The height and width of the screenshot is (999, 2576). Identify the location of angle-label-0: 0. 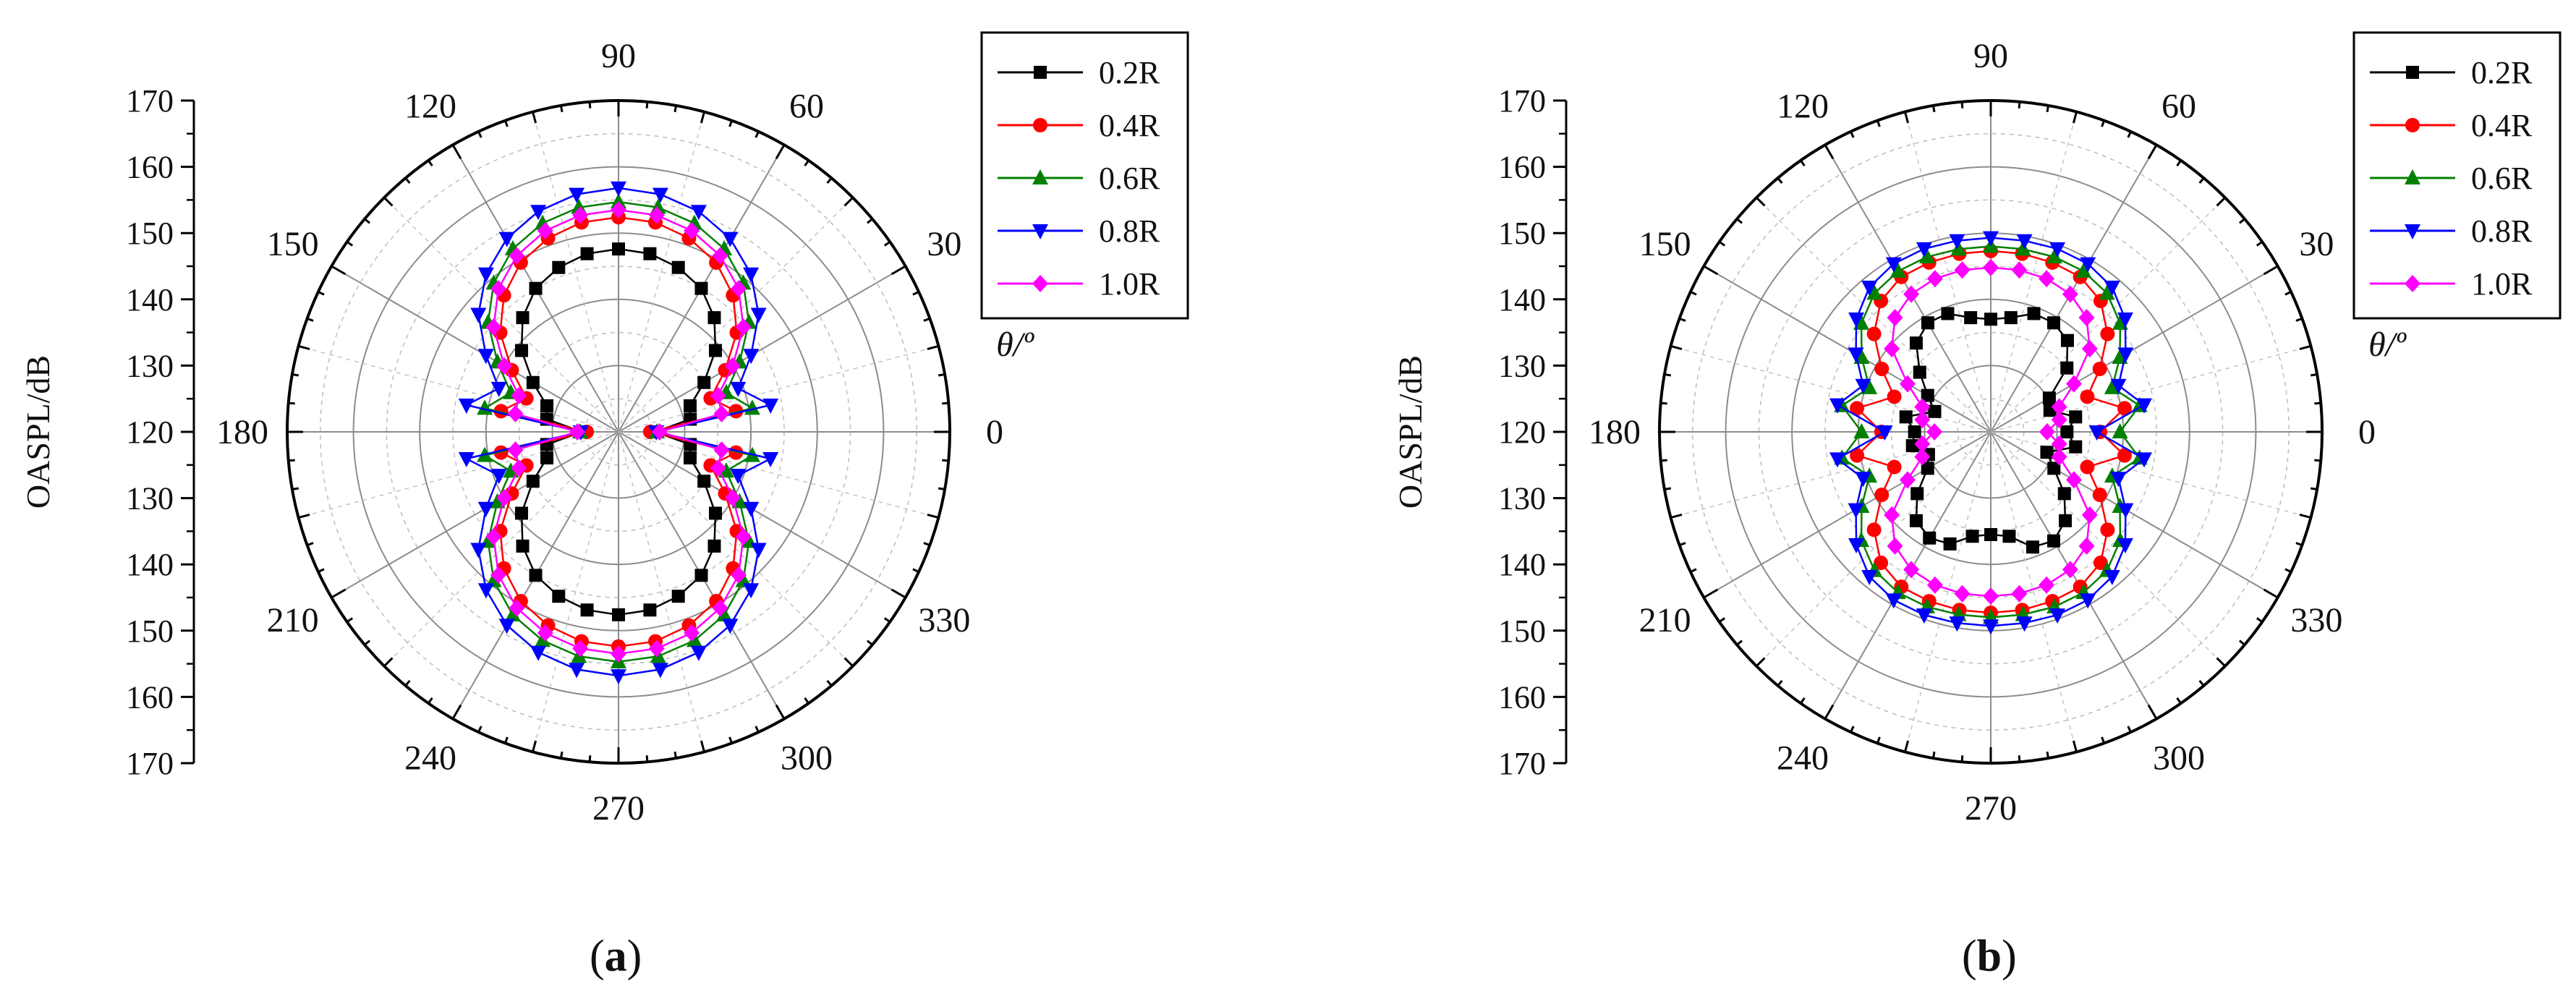
(994, 432).